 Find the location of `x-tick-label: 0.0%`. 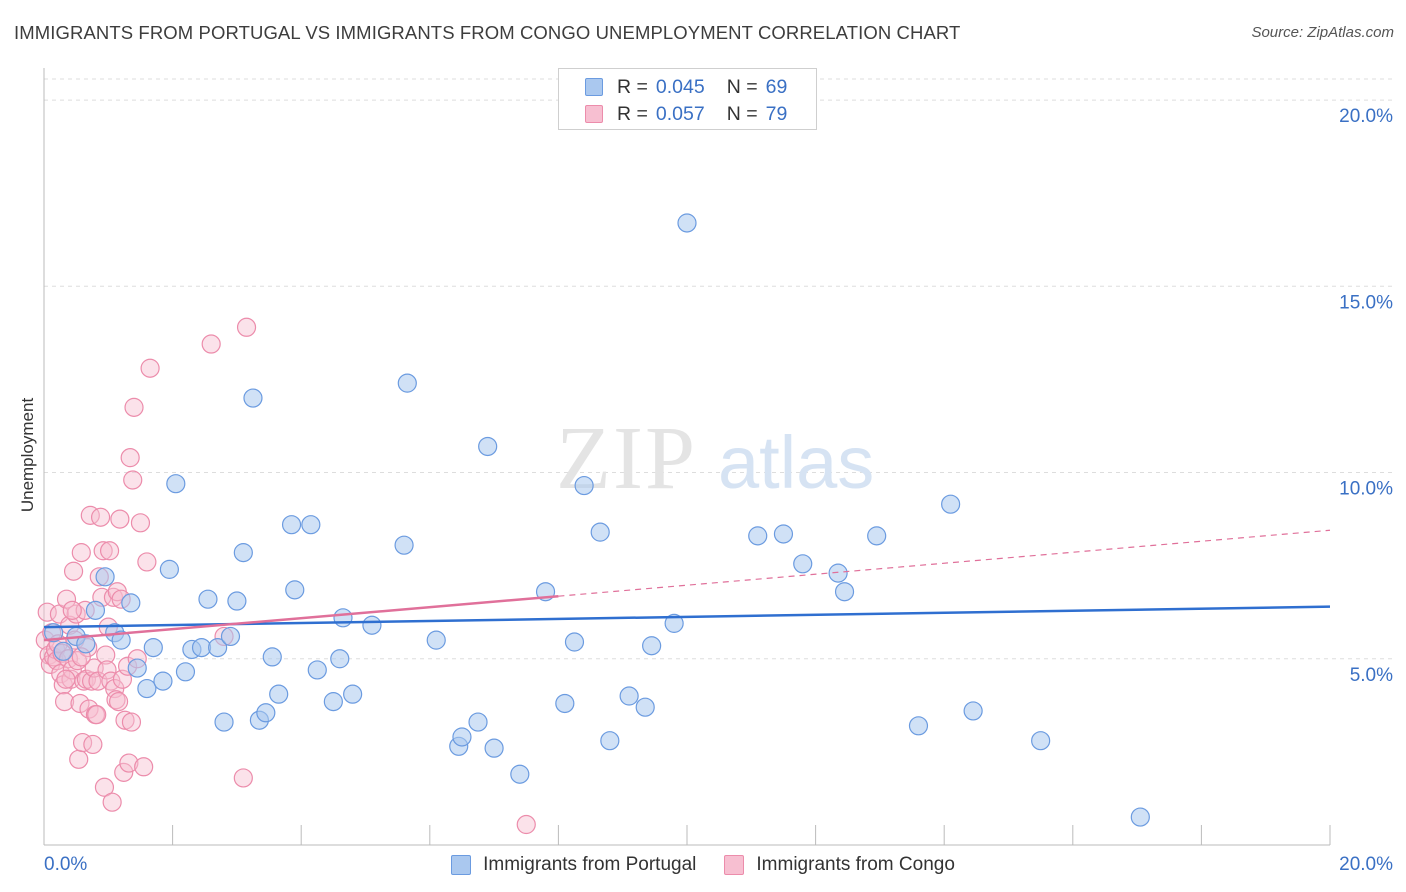

x-tick-label: 0.0% is located at coordinates (65, 864).